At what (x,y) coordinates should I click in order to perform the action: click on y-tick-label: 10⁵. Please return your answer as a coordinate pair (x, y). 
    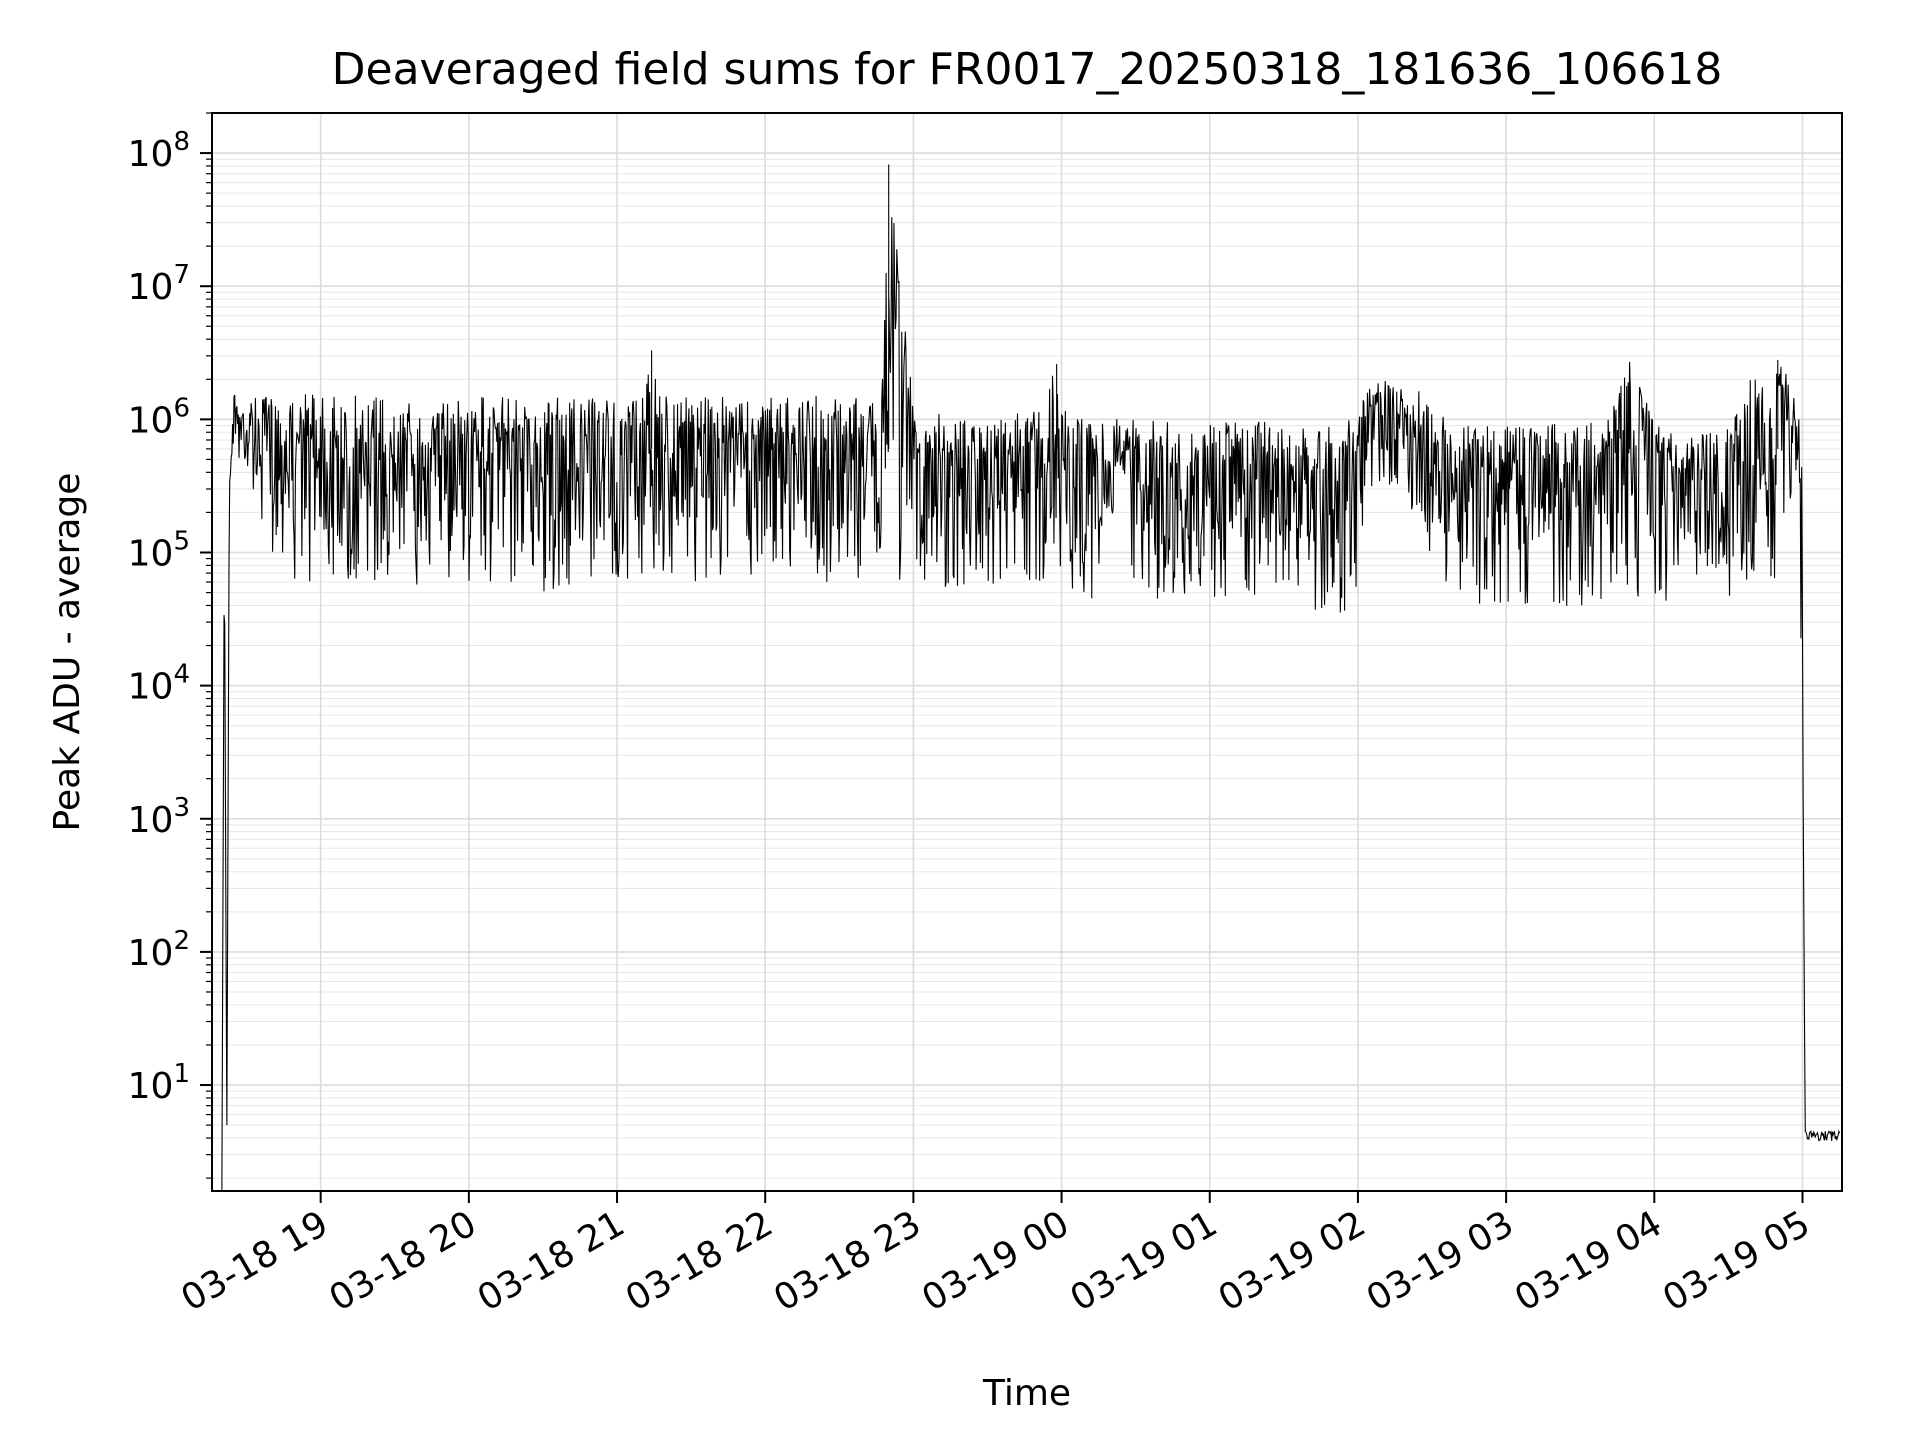
    Looking at the image, I should click on (159, 550).